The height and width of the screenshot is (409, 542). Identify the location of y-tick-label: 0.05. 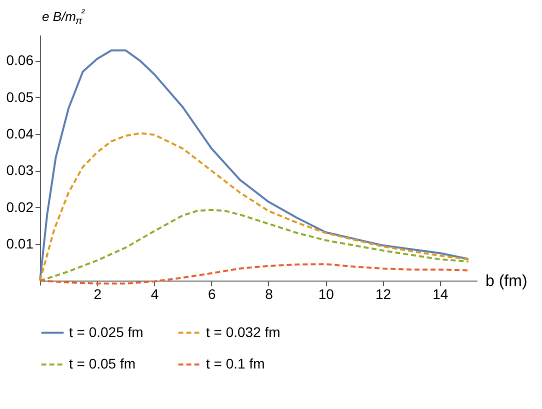
(20, 96).